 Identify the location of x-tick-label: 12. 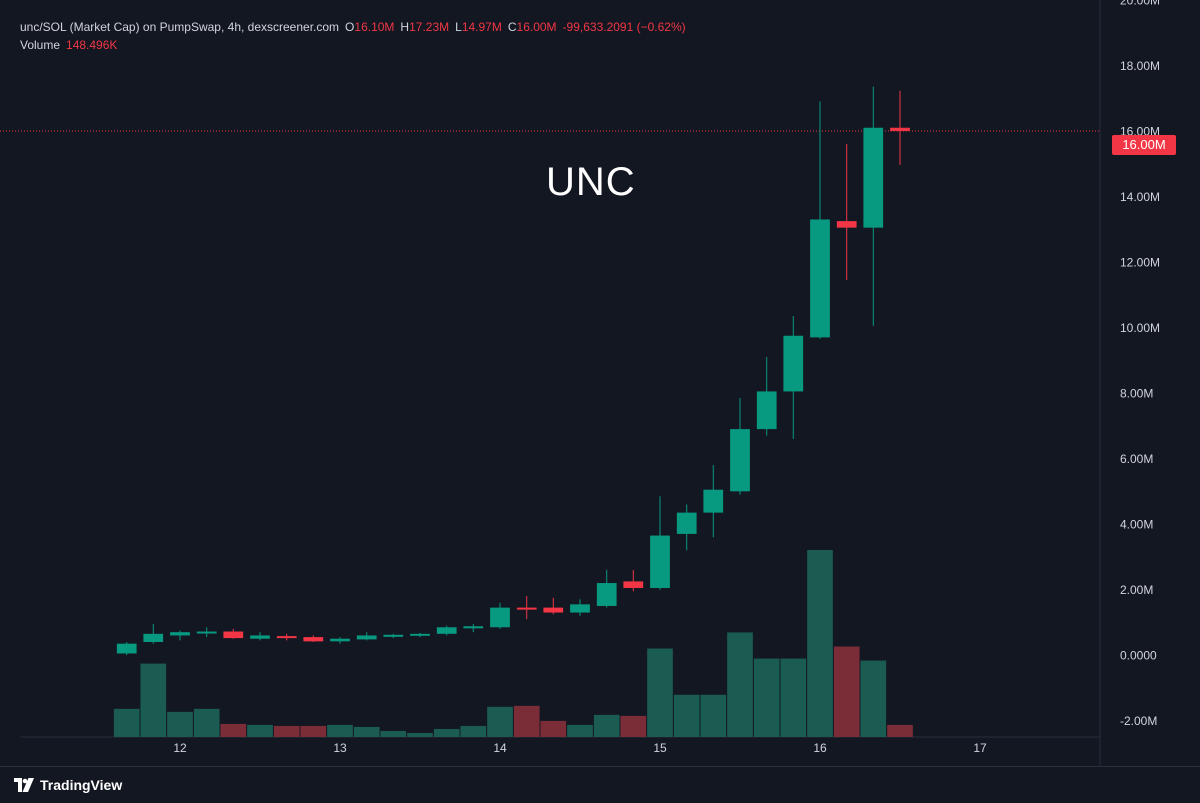
(180, 748).